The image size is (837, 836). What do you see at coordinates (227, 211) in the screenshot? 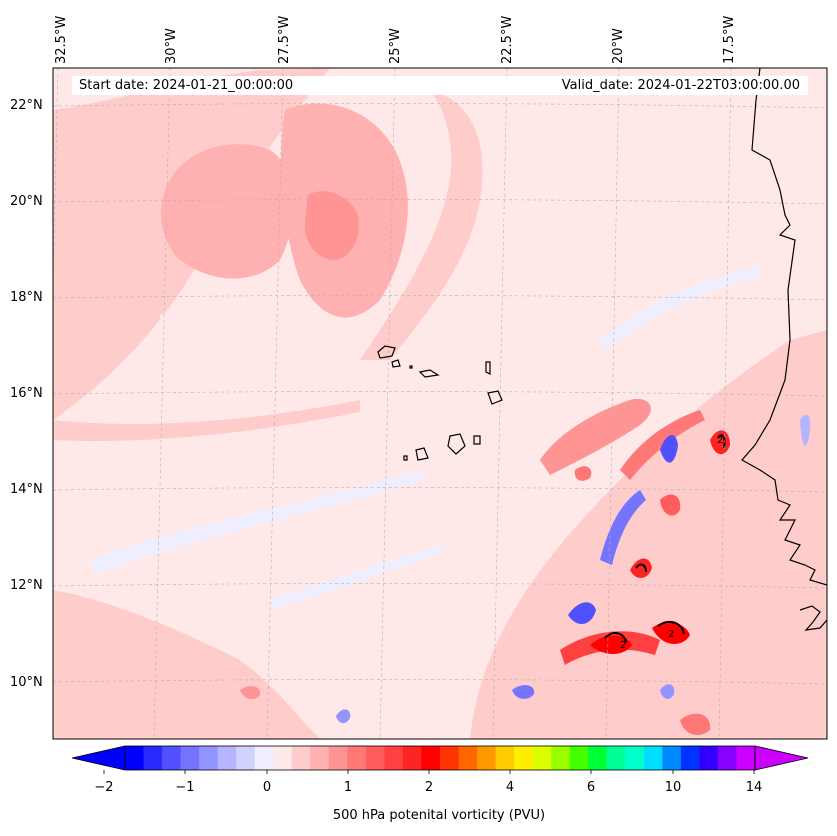
I see `pv-blob-west` at bounding box center [227, 211].